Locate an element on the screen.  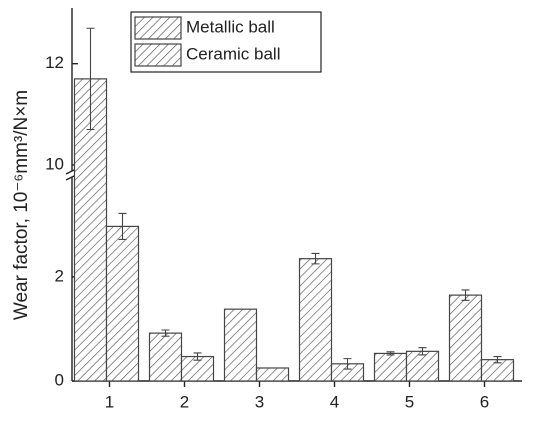
y-tick-label: 2 is located at coordinates (59, 275).